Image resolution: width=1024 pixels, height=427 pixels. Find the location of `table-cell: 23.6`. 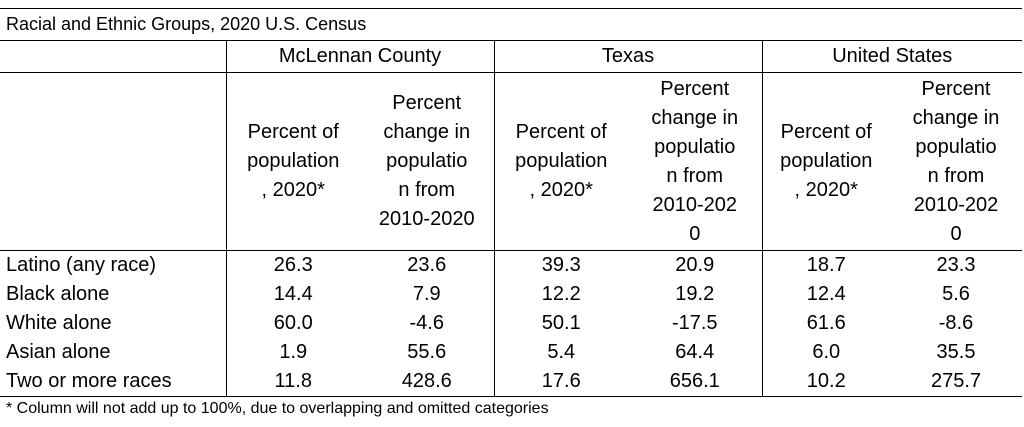

table-cell: 23.6 is located at coordinates (427, 265).